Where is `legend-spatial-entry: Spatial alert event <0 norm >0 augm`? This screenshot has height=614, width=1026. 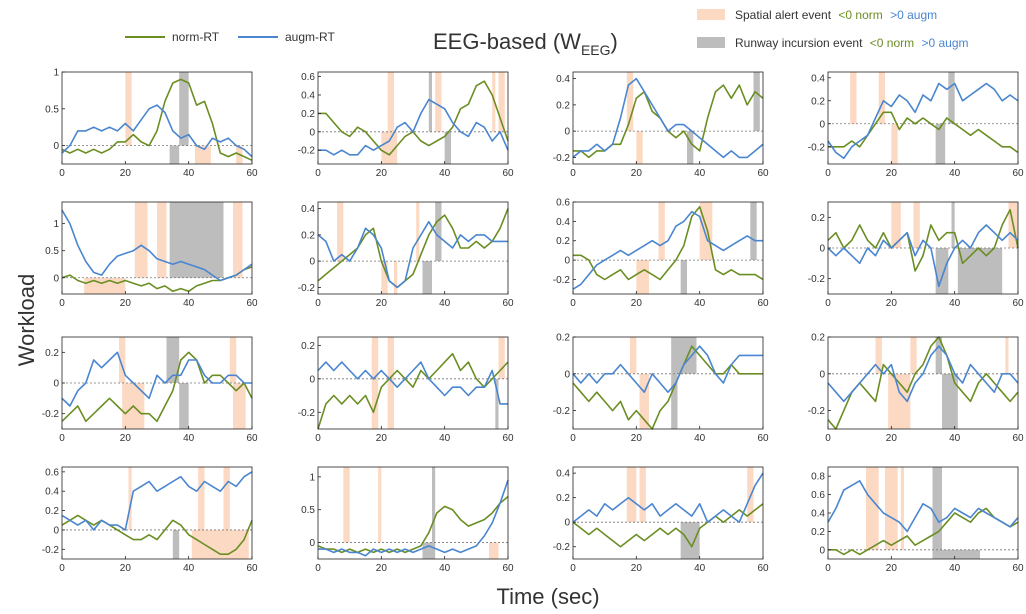
legend-spatial-entry: Spatial alert event <0 norm >0 augm is located at coordinates (836, 15).